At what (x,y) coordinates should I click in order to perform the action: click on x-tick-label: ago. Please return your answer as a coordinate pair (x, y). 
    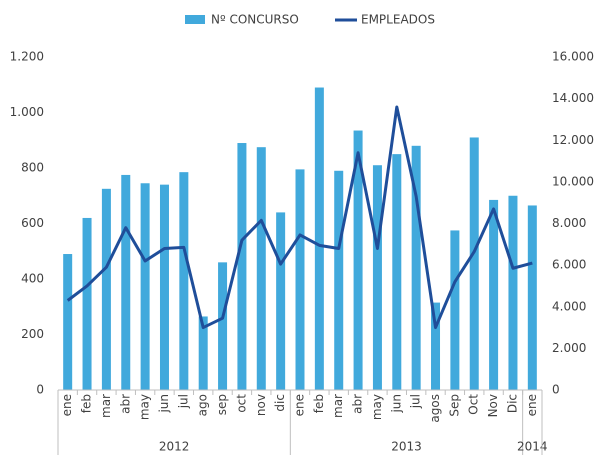
    Looking at the image, I should click on (203, 405).